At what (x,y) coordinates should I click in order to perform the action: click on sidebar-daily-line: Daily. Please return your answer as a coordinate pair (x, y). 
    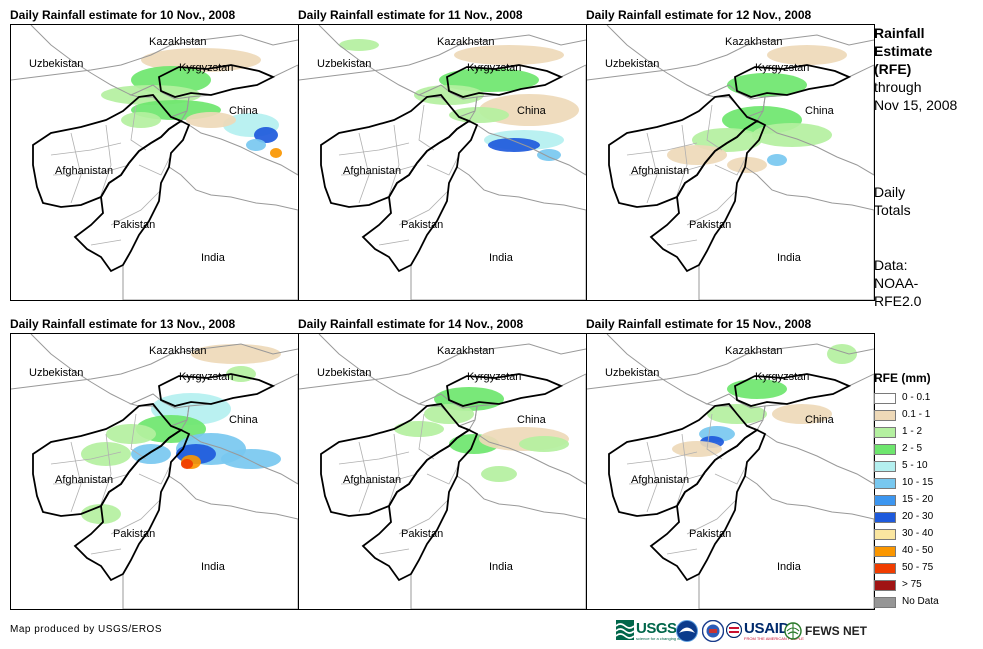
    Looking at the image, I should click on (890, 192).